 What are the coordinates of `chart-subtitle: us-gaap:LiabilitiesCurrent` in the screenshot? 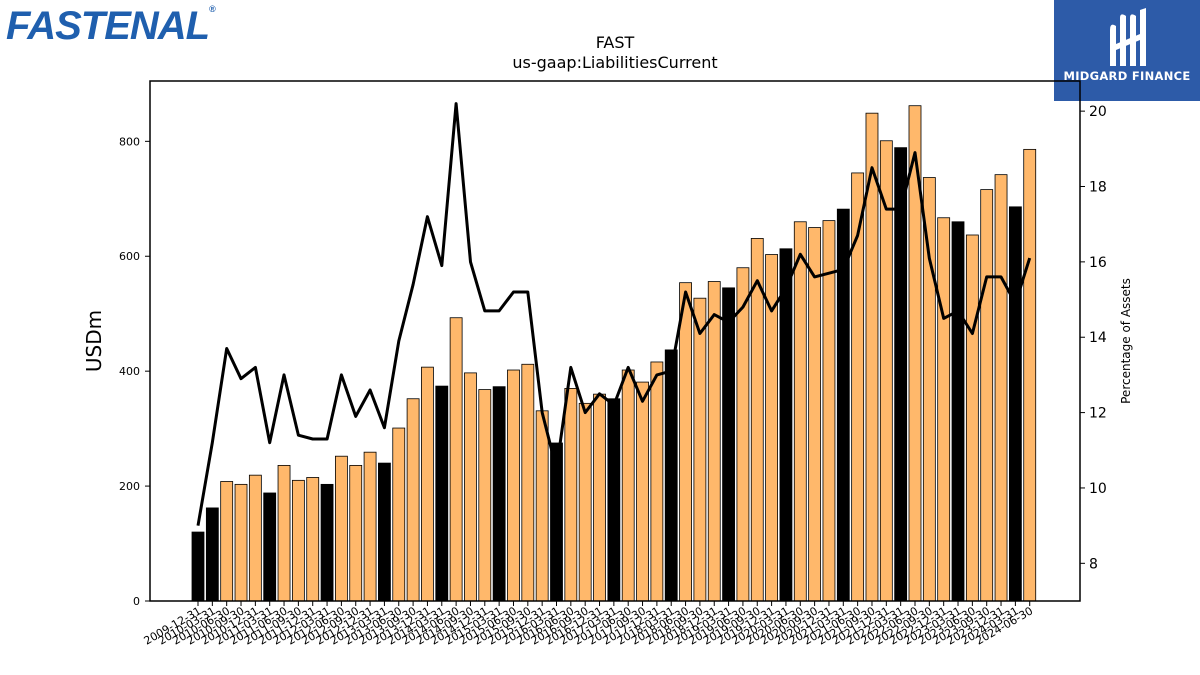 It's located at (614, 62).